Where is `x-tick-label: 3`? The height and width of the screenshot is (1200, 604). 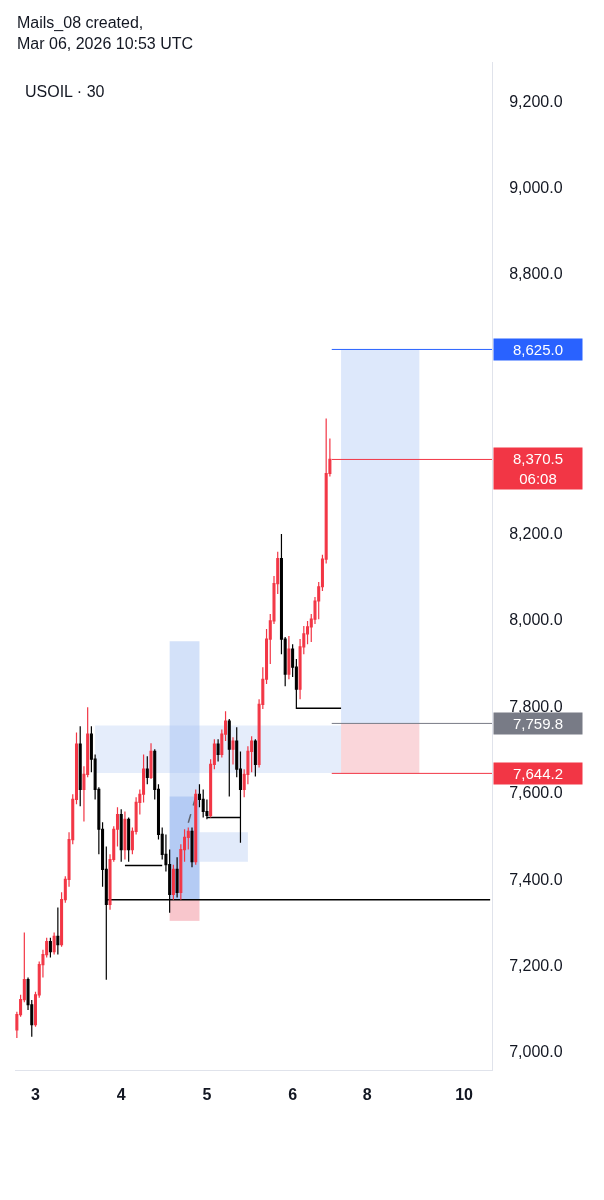 x-tick-label: 3 is located at coordinates (36, 1095).